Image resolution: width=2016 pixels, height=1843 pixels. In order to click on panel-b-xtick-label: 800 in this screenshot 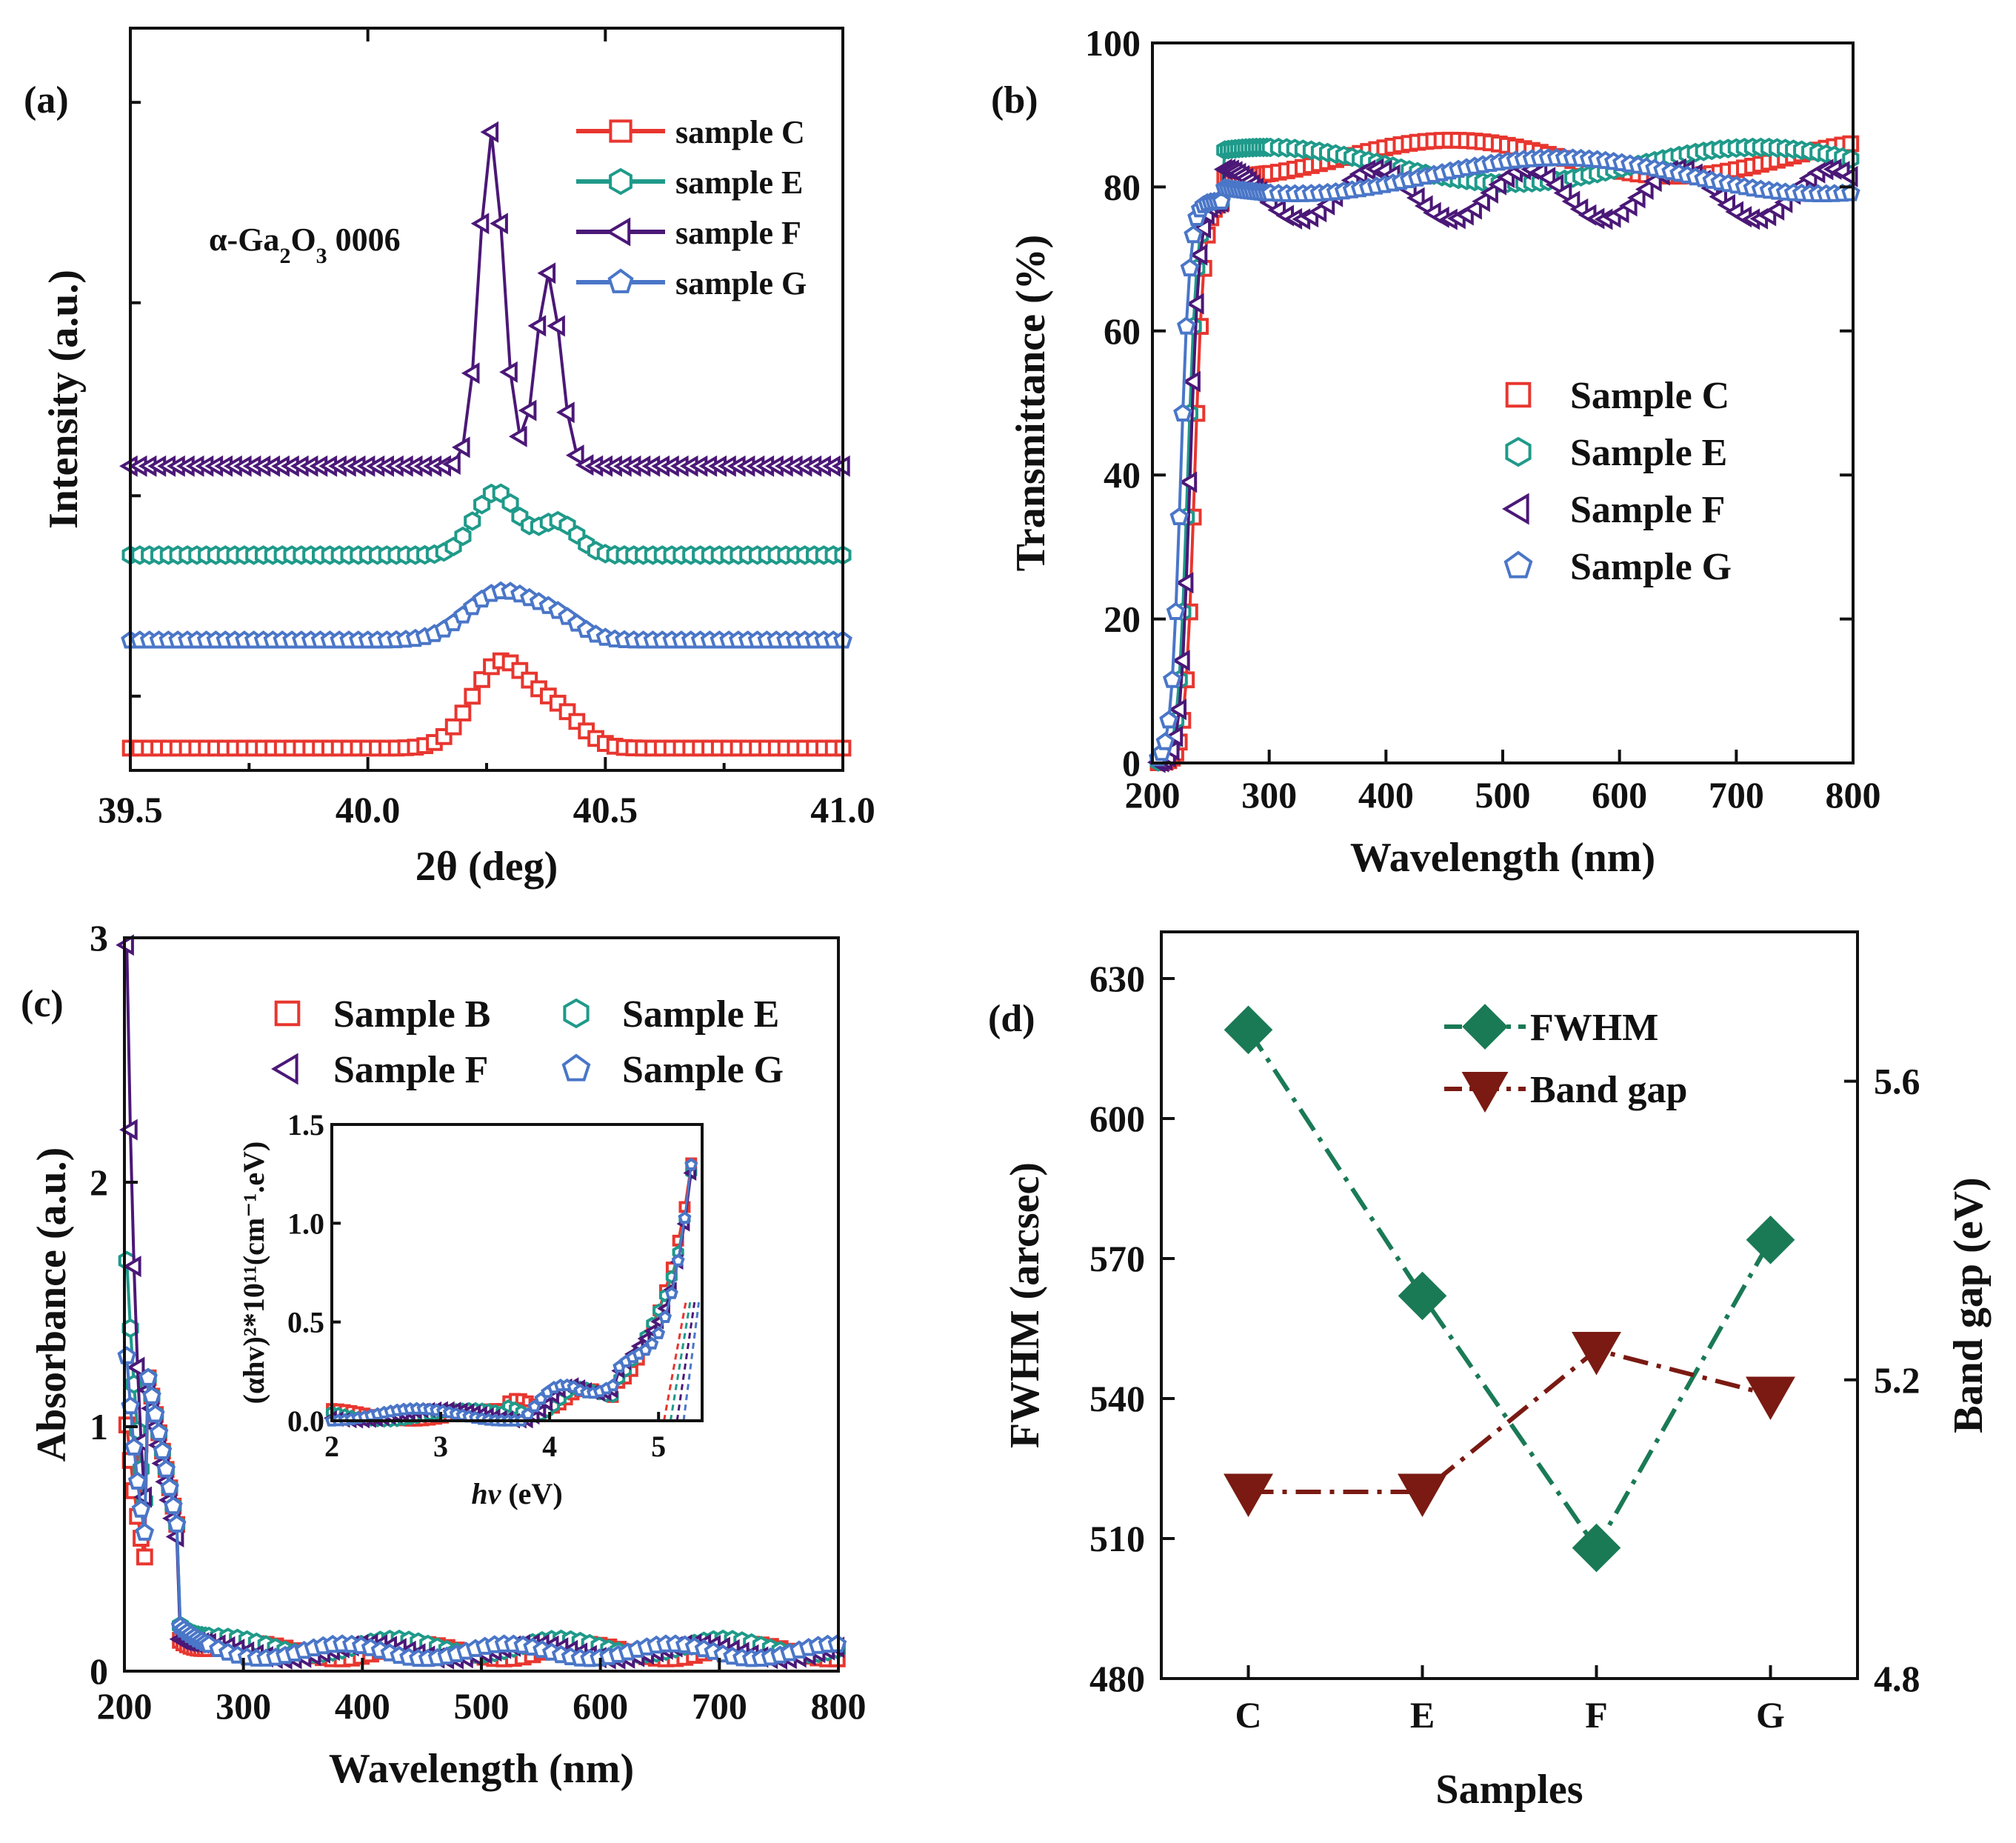, I will do `click(1853, 795)`.